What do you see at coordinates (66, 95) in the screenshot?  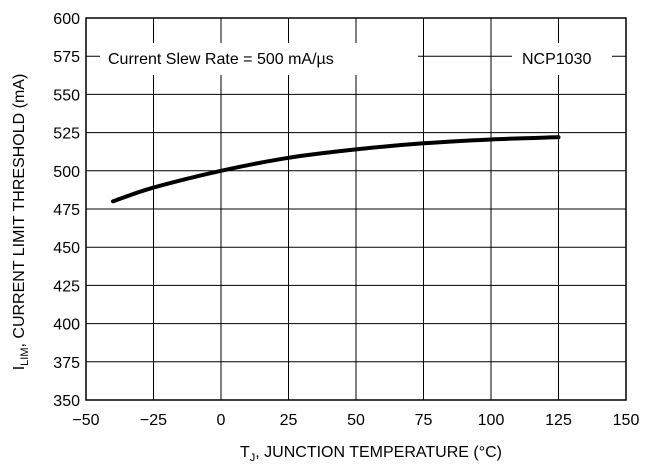 I see `y-tick-label-8: 550` at bounding box center [66, 95].